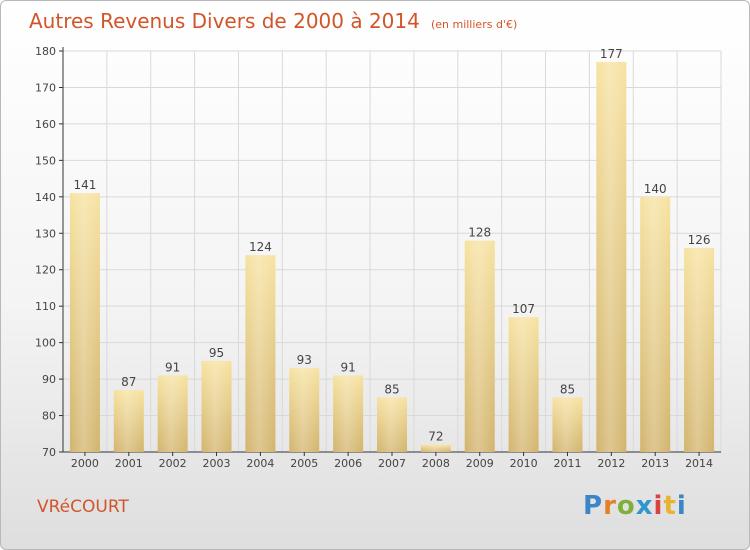 This screenshot has width=750, height=550. Describe the element at coordinates (435, 437) in the screenshot. I see `value-label: 72` at that location.